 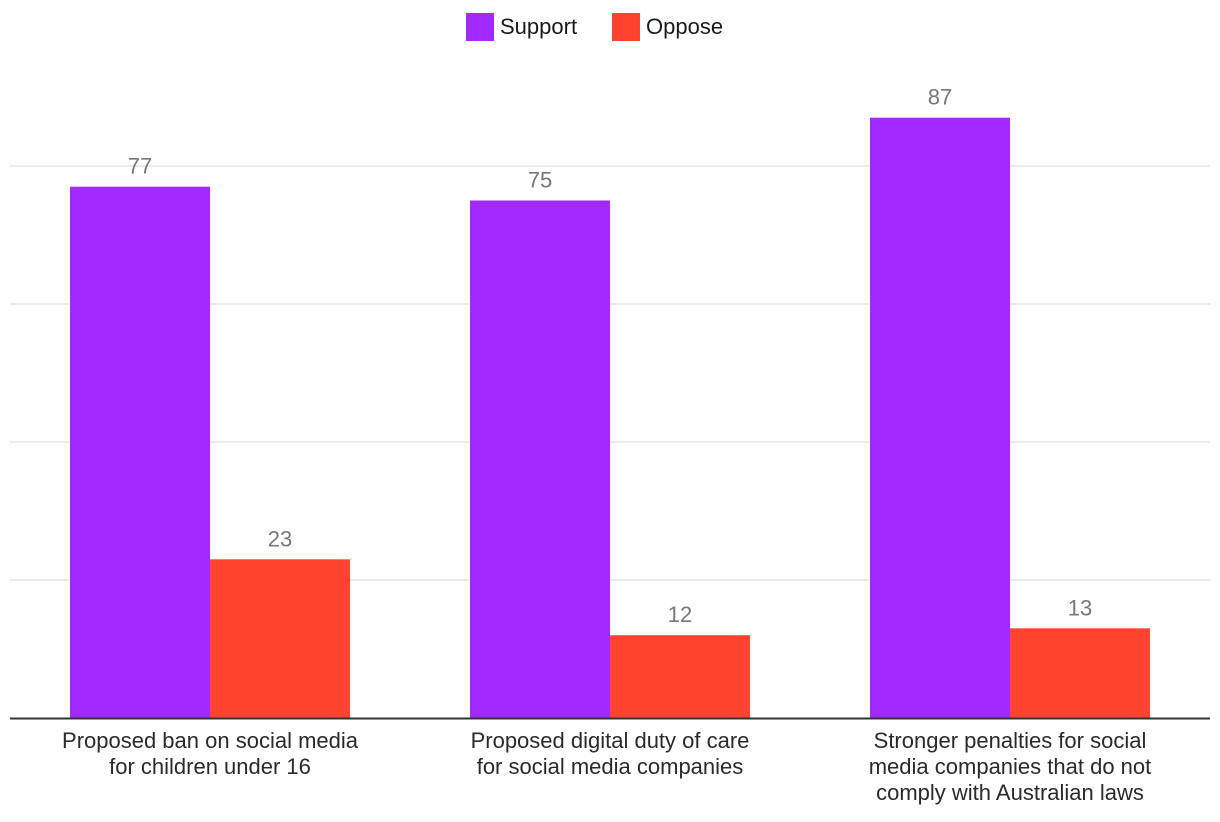 What do you see at coordinates (594, 27) in the screenshot?
I see `legend: Support Oppose` at bounding box center [594, 27].